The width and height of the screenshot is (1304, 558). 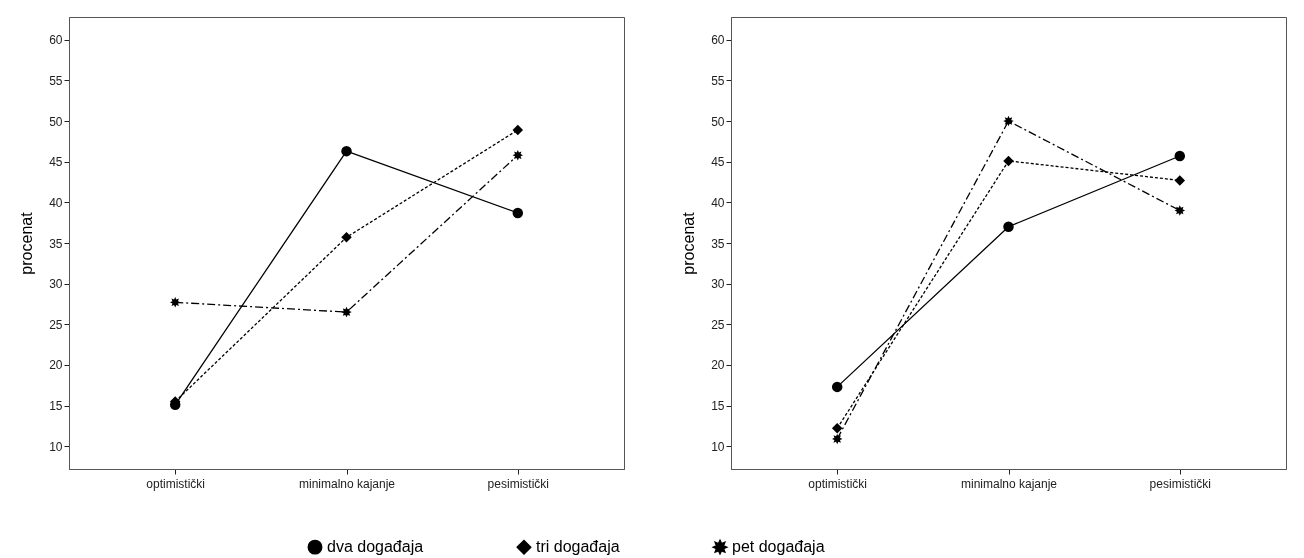 I want to click on legend-label: tri događaja, so click(x=578, y=547).